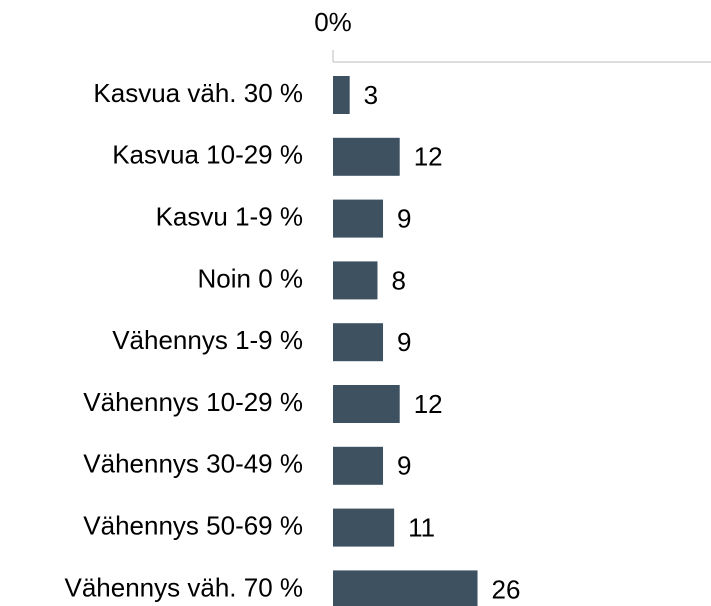 This screenshot has height=606, width=711. What do you see at coordinates (207, 155) in the screenshot?
I see `y-tick-label: Kasvua 10-29 %` at bounding box center [207, 155].